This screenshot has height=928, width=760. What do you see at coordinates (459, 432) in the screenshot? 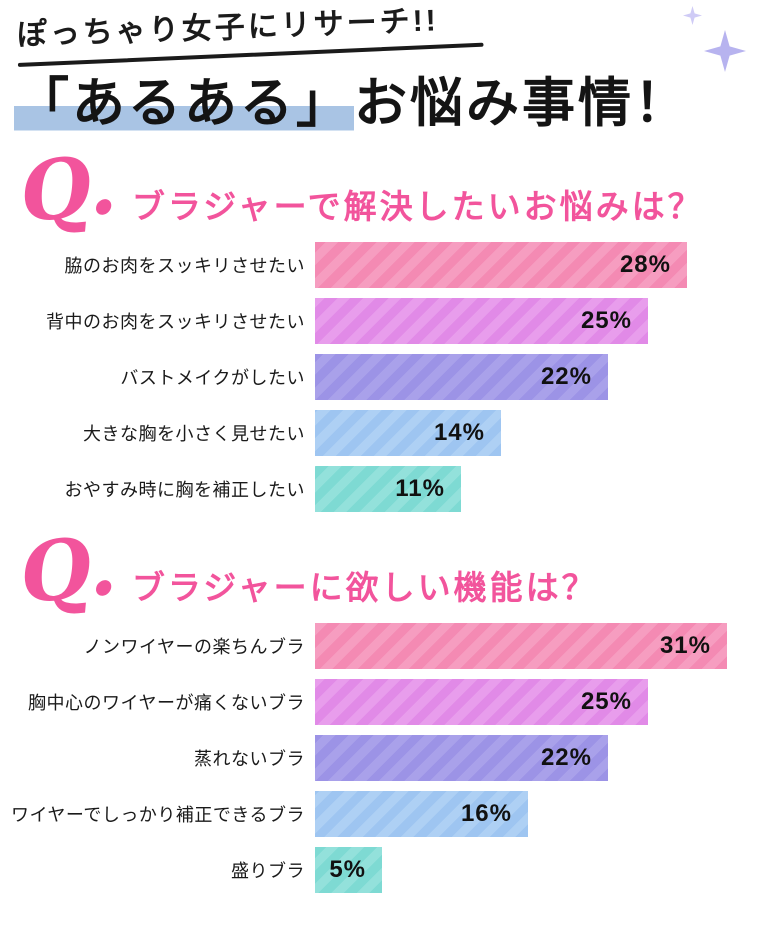
I see `bar-value-label: 14%` at bounding box center [459, 432].